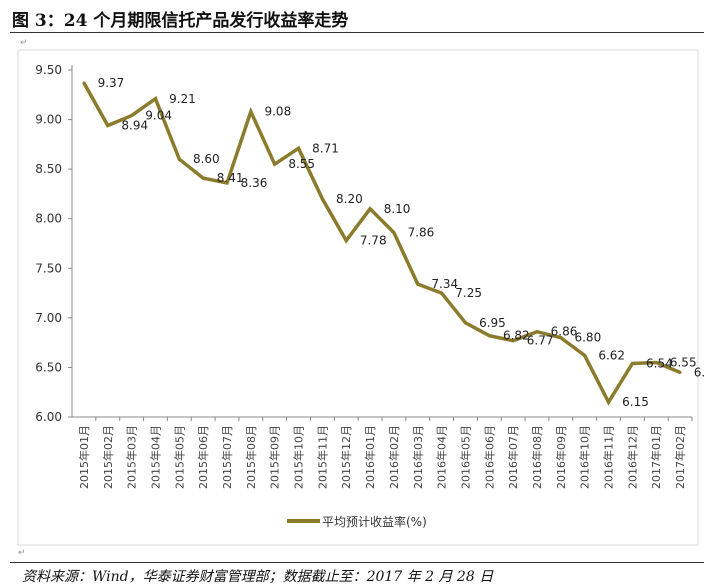  I want to click on x-tick-label: 2016年09月, so click(561, 457).